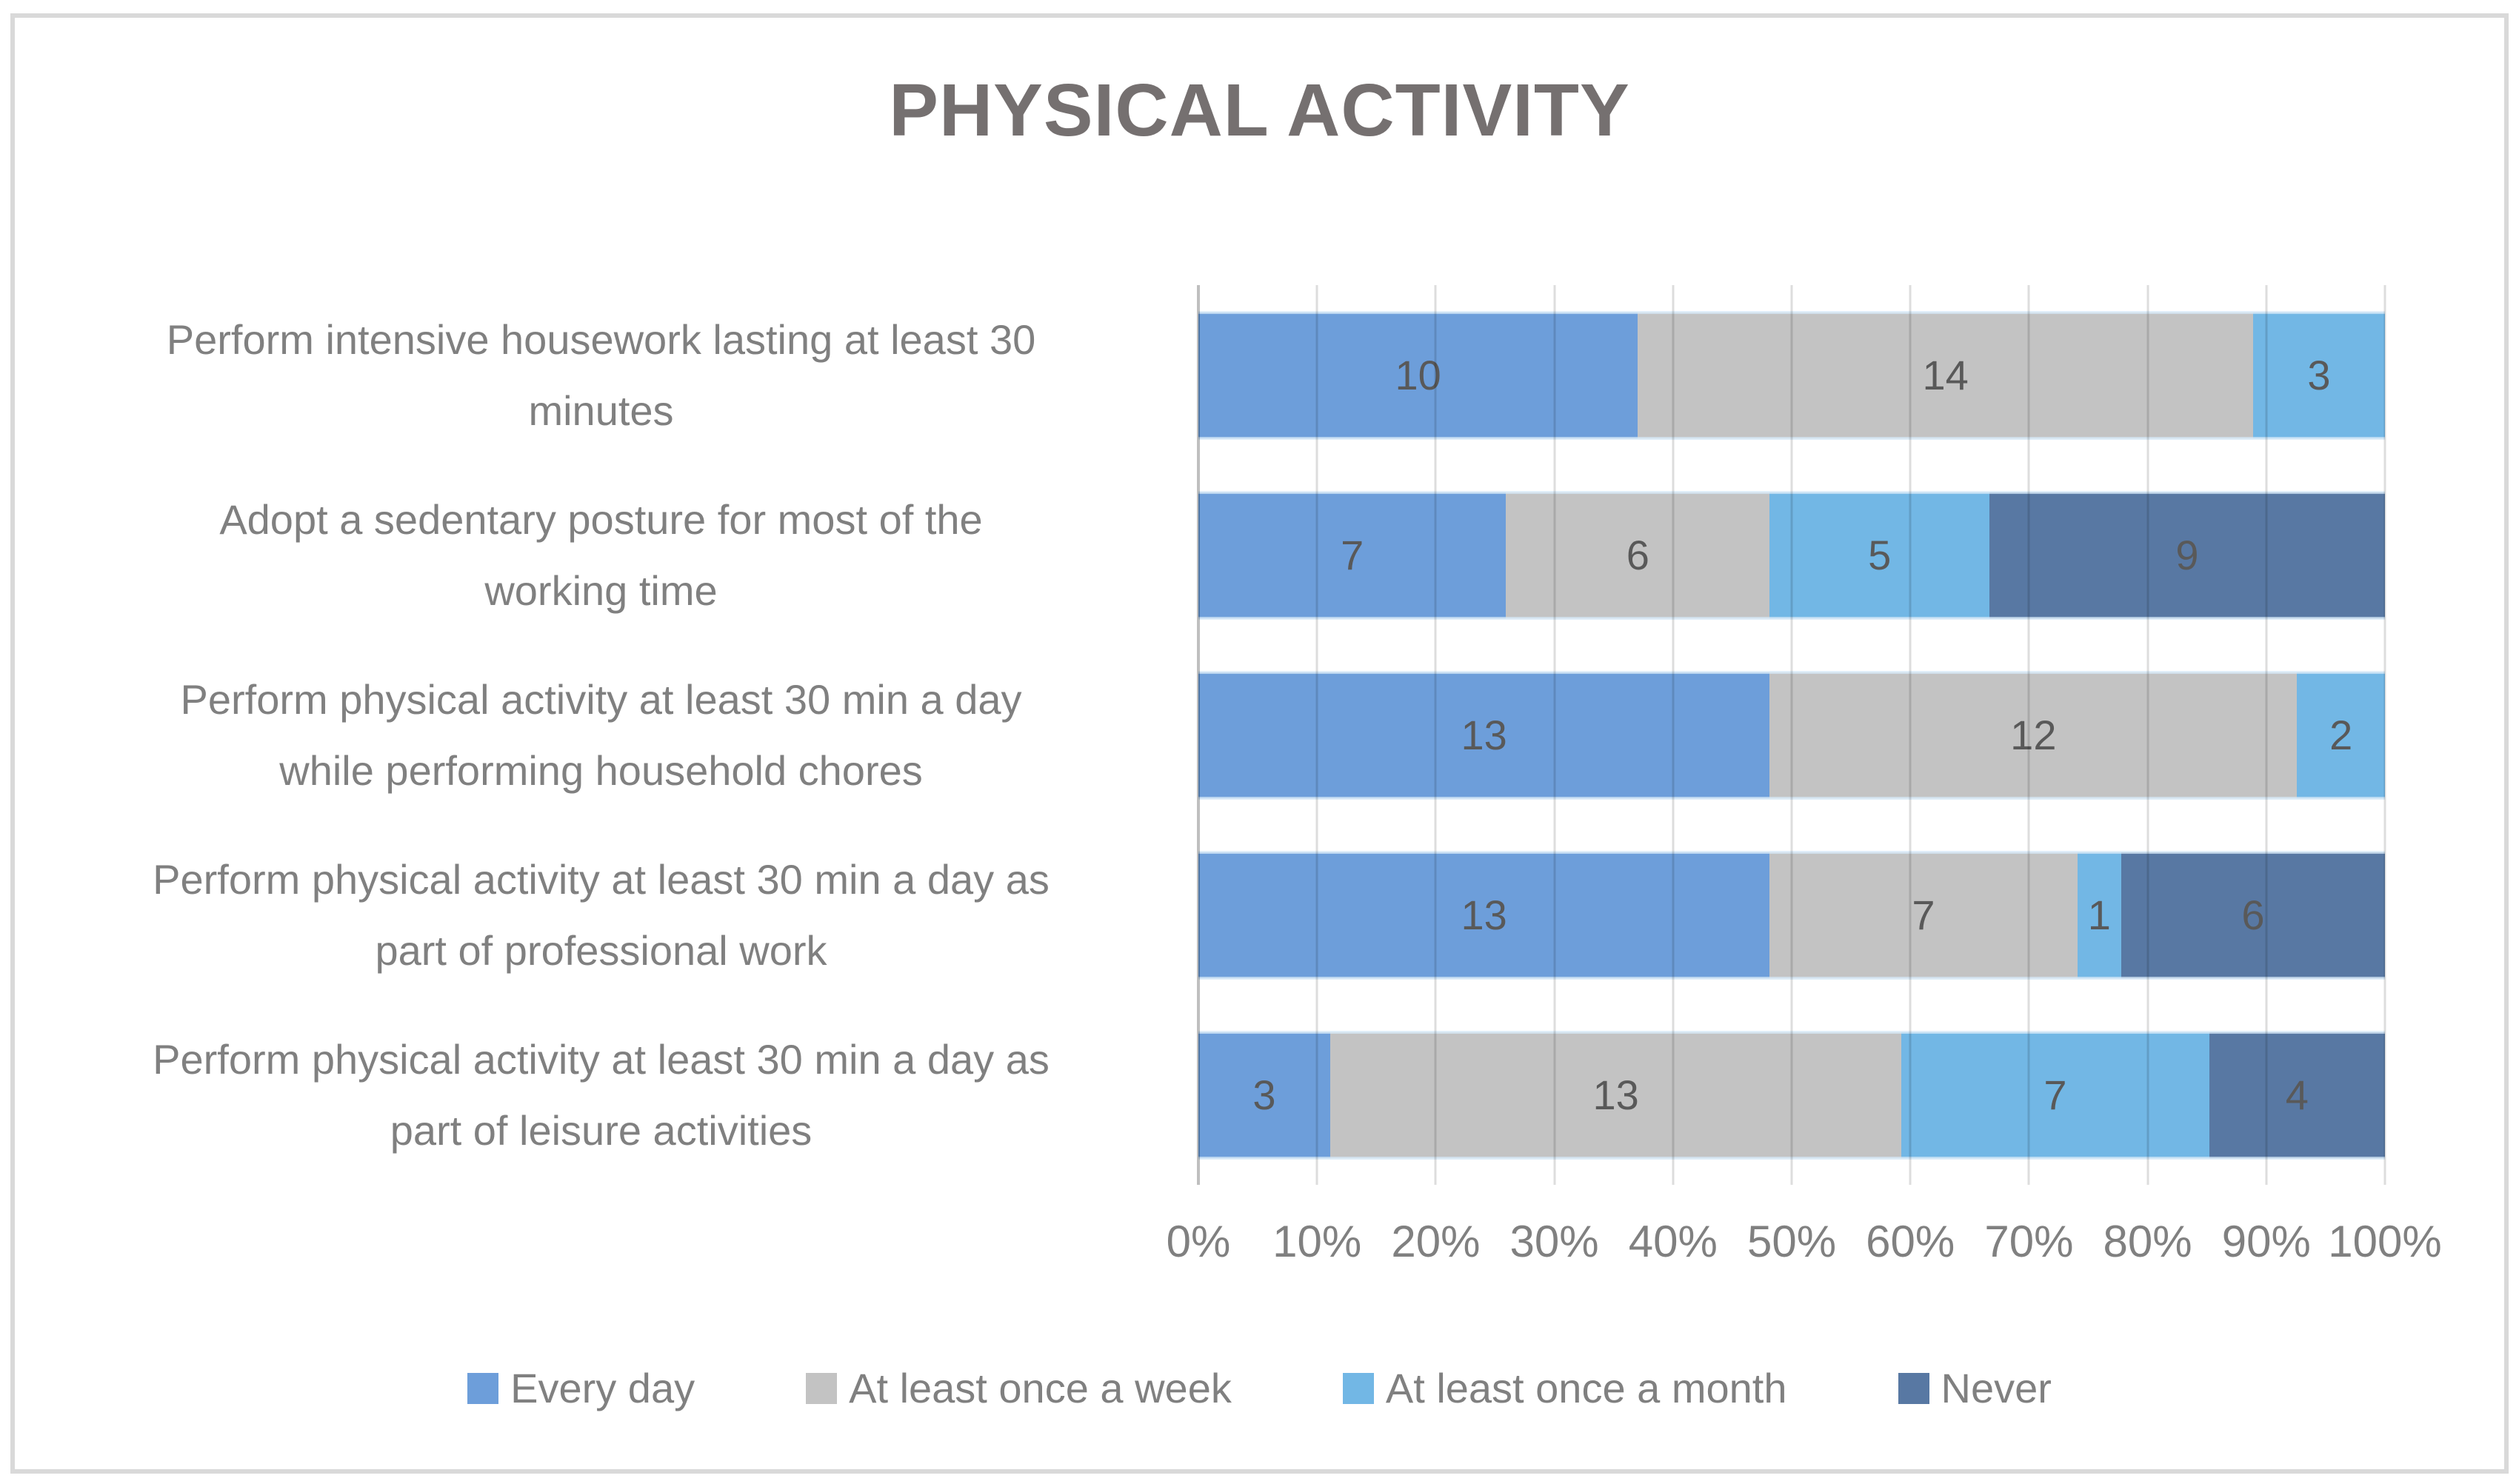 The width and height of the screenshot is (2519, 1484). I want to click on bar-track: 13 7 1 6, so click(1792, 915).